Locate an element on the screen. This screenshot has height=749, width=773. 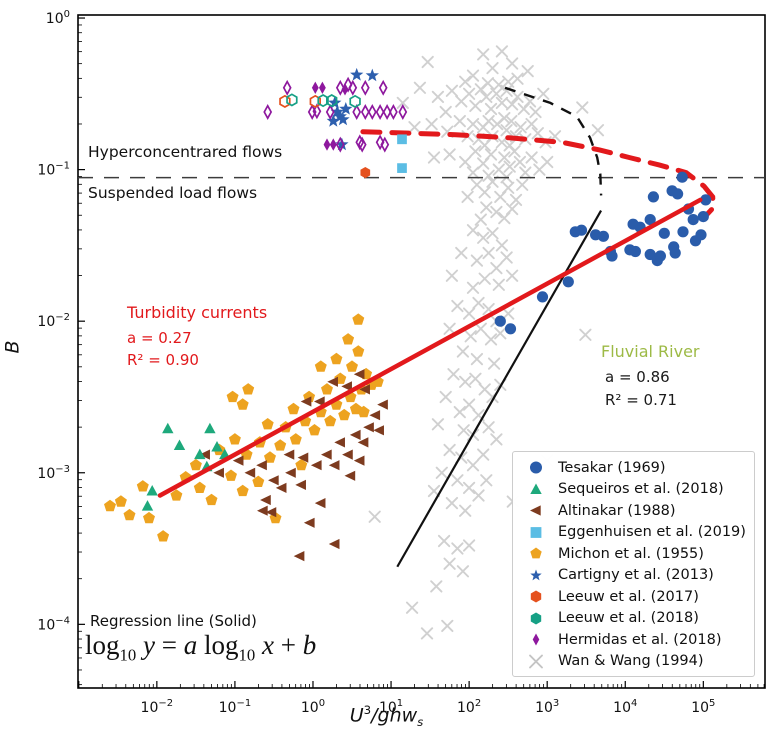
svg-text: 10³ is located at coordinates (547, 707).